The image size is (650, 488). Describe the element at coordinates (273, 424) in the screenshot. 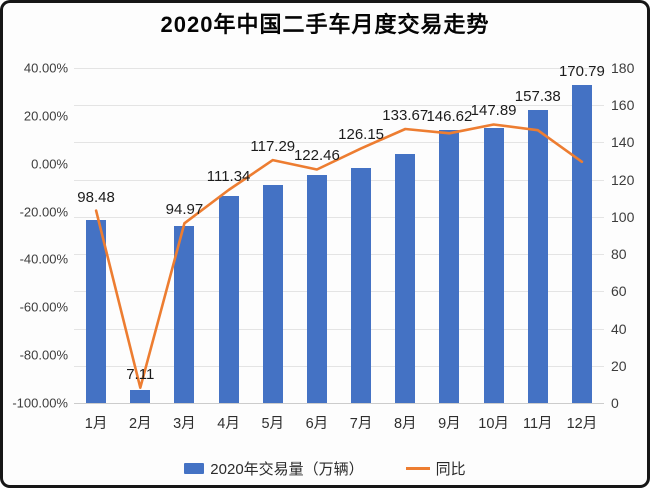

I see `x-tick-label: 5月` at that location.